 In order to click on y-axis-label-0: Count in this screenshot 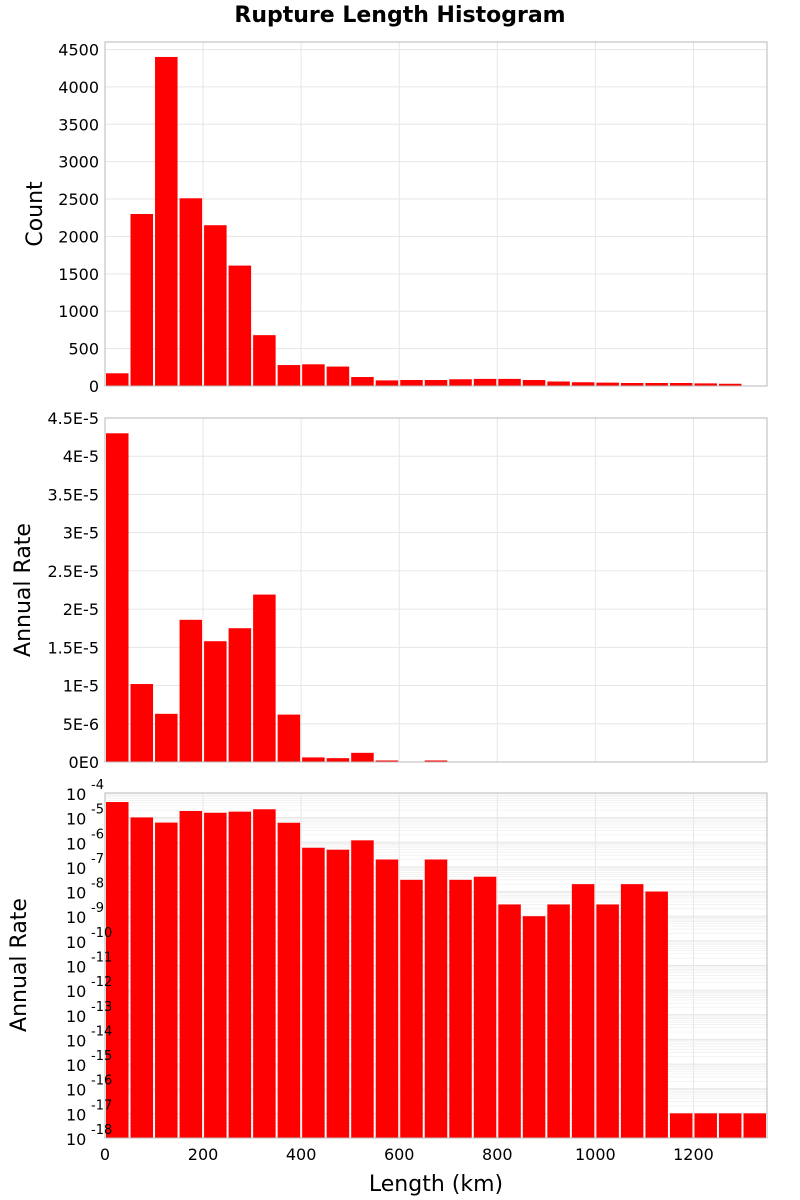, I will do `click(35, 214)`.